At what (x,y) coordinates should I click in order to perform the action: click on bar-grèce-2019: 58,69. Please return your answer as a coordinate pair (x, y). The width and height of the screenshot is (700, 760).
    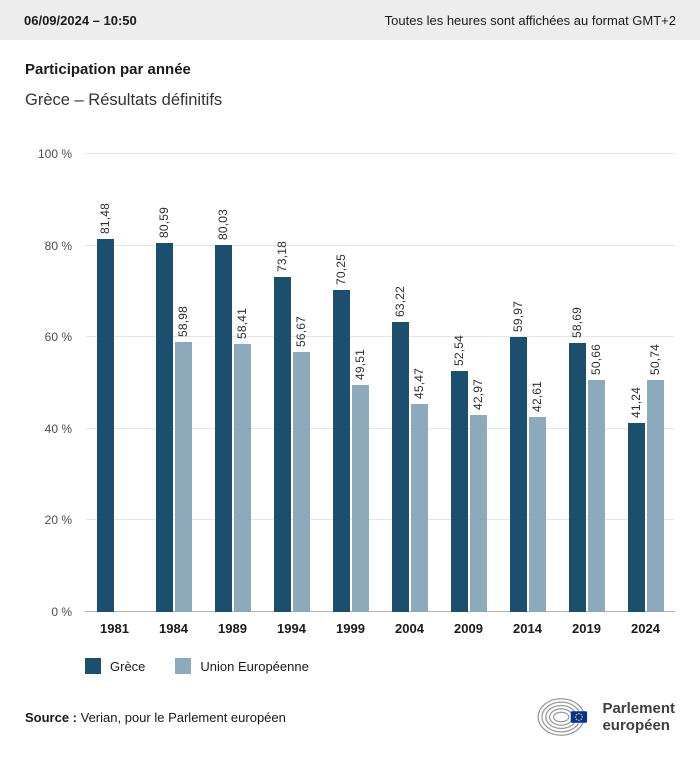
    Looking at the image, I should click on (577, 459).